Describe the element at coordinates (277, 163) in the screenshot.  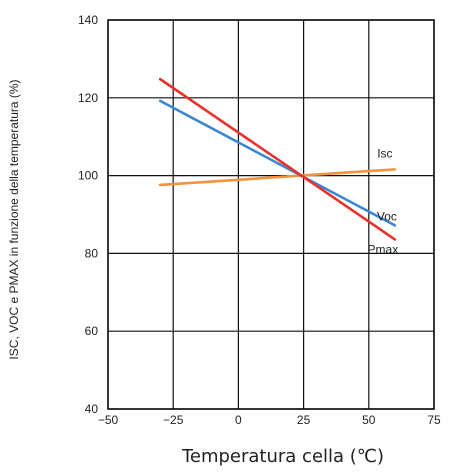
I see `series-line-voc` at that location.